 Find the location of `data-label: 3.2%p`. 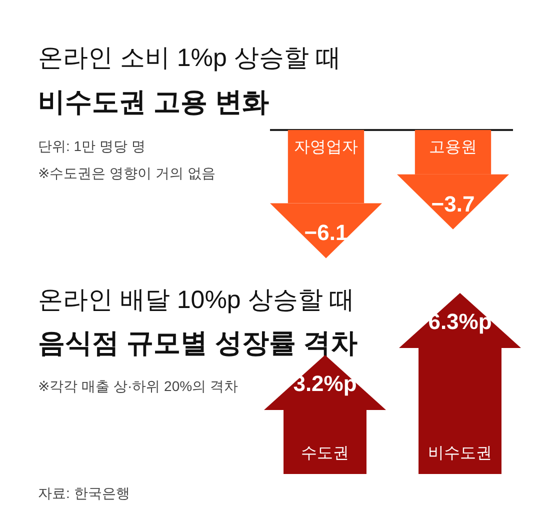

data-label: 3.2%p is located at coordinates (325, 383).